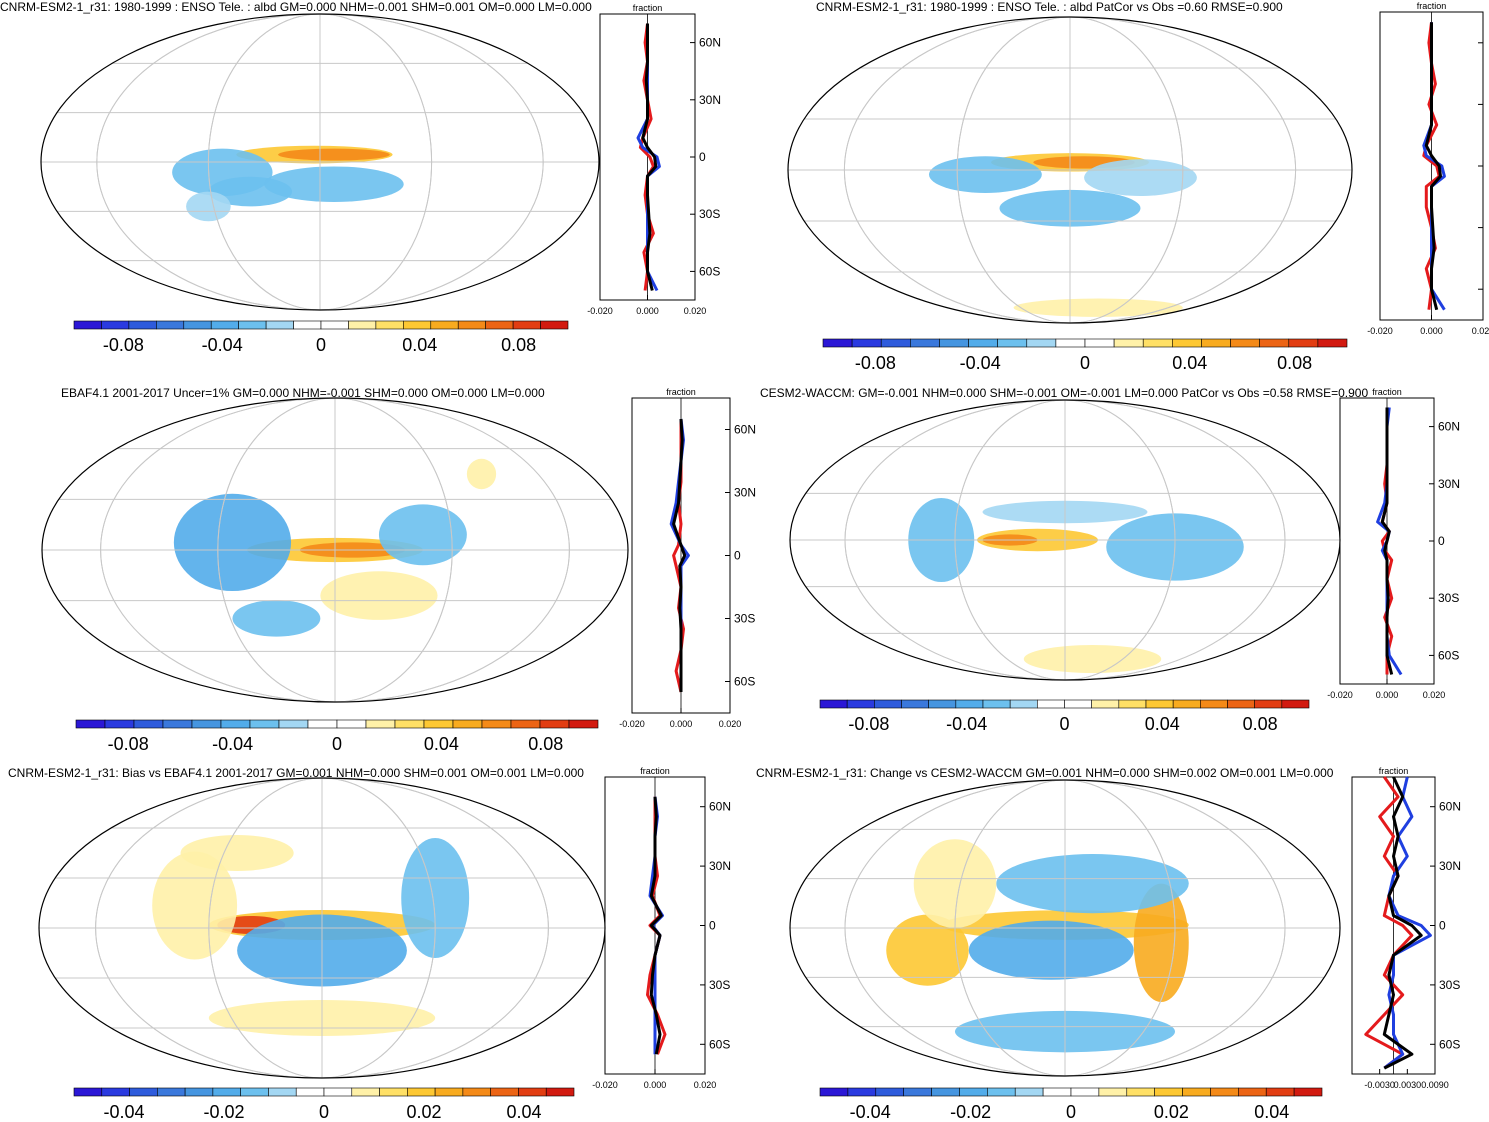 This screenshot has height=1122, width=1489. I want to click on x-tick-label: 0.0030, so click(1408, 1085).